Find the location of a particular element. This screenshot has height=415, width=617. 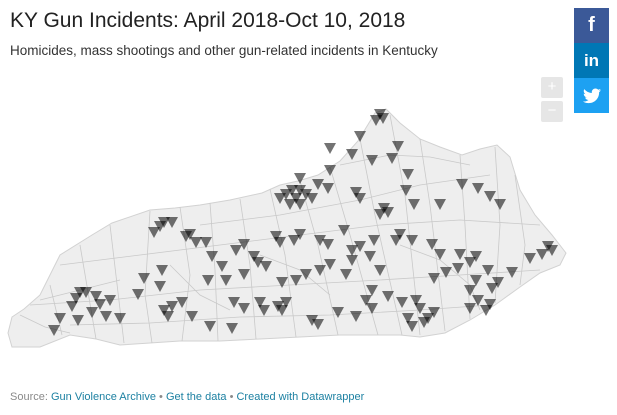

zoom-out-button: − is located at coordinates (552, 111).